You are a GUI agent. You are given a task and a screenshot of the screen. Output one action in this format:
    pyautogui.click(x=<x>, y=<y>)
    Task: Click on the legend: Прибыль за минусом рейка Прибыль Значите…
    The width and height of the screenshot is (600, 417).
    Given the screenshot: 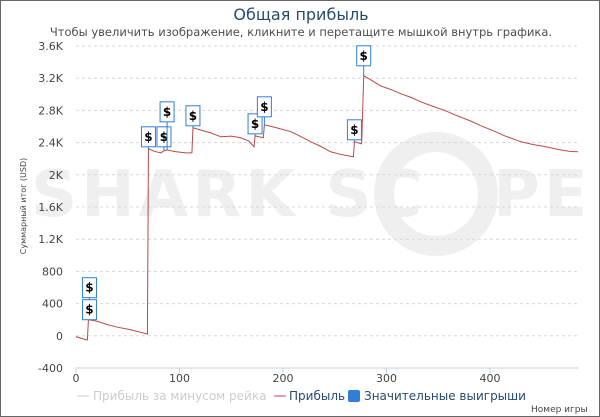 What is the action you would take?
    pyautogui.click(x=301, y=396)
    